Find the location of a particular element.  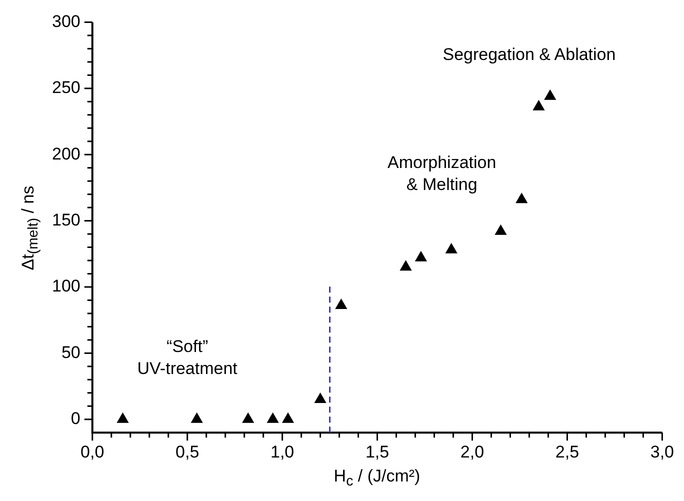

y-tick-label: 300 is located at coordinates (66, 21).